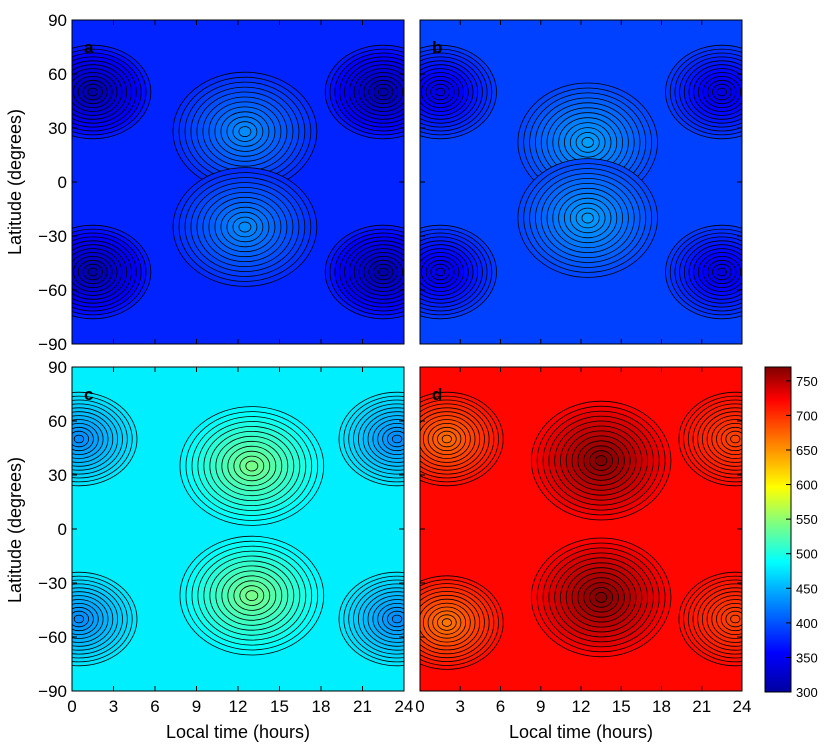 The width and height of the screenshot is (828, 747). I want to click on colorbar-tick-label: 750, so click(807, 381).